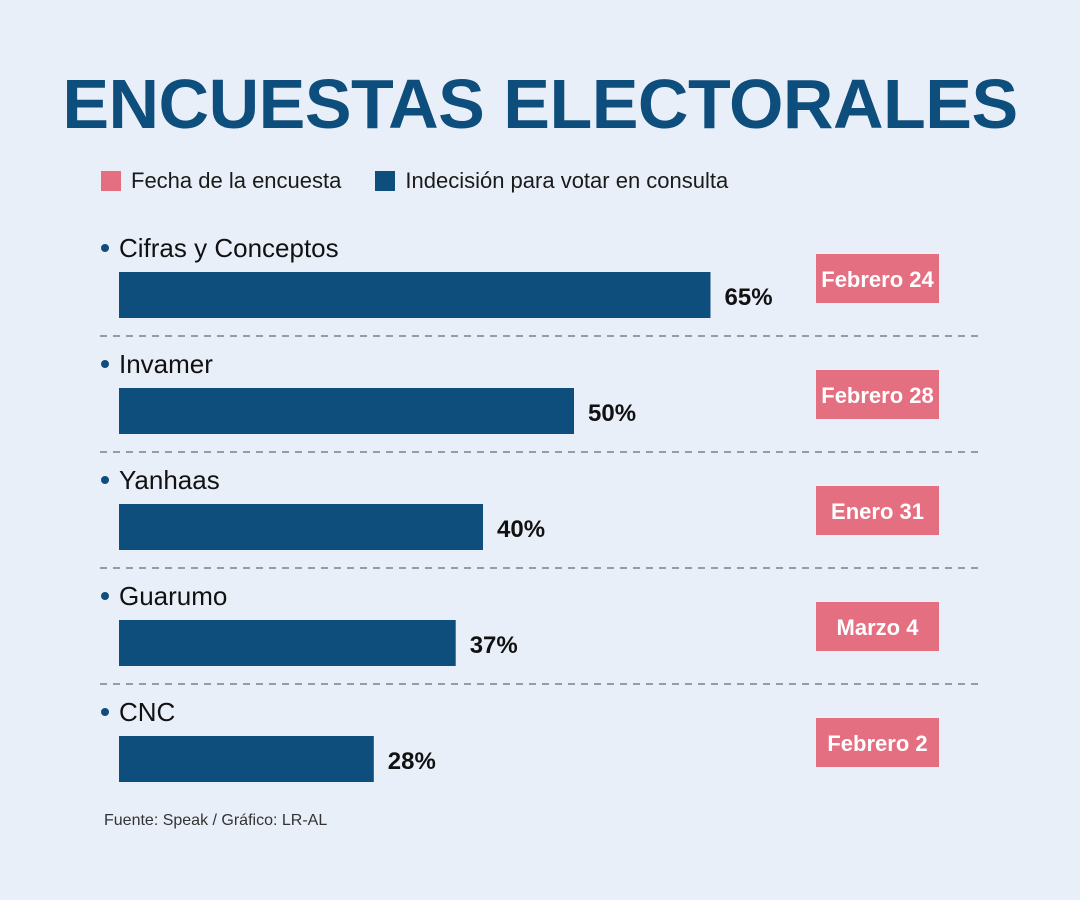 Image resolution: width=1080 pixels, height=900 pixels. Describe the element at coordinates (567, 180) in the screenshot. I see `legend-label-indecision: Indecisión para votar en consulta` at that location.